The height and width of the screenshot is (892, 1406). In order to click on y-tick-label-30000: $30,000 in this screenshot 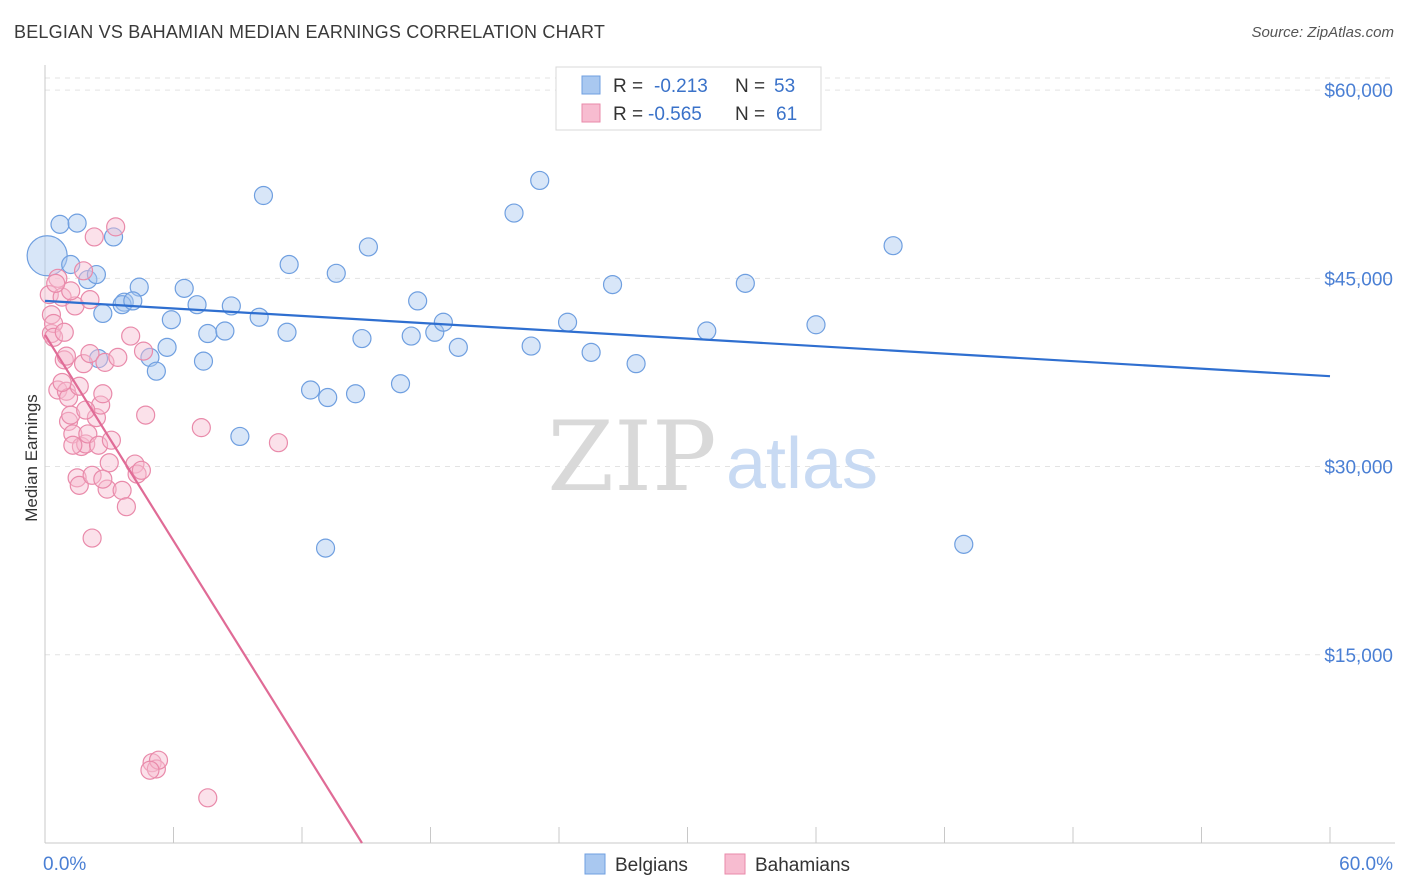, I will do `click(1358, 468)`.